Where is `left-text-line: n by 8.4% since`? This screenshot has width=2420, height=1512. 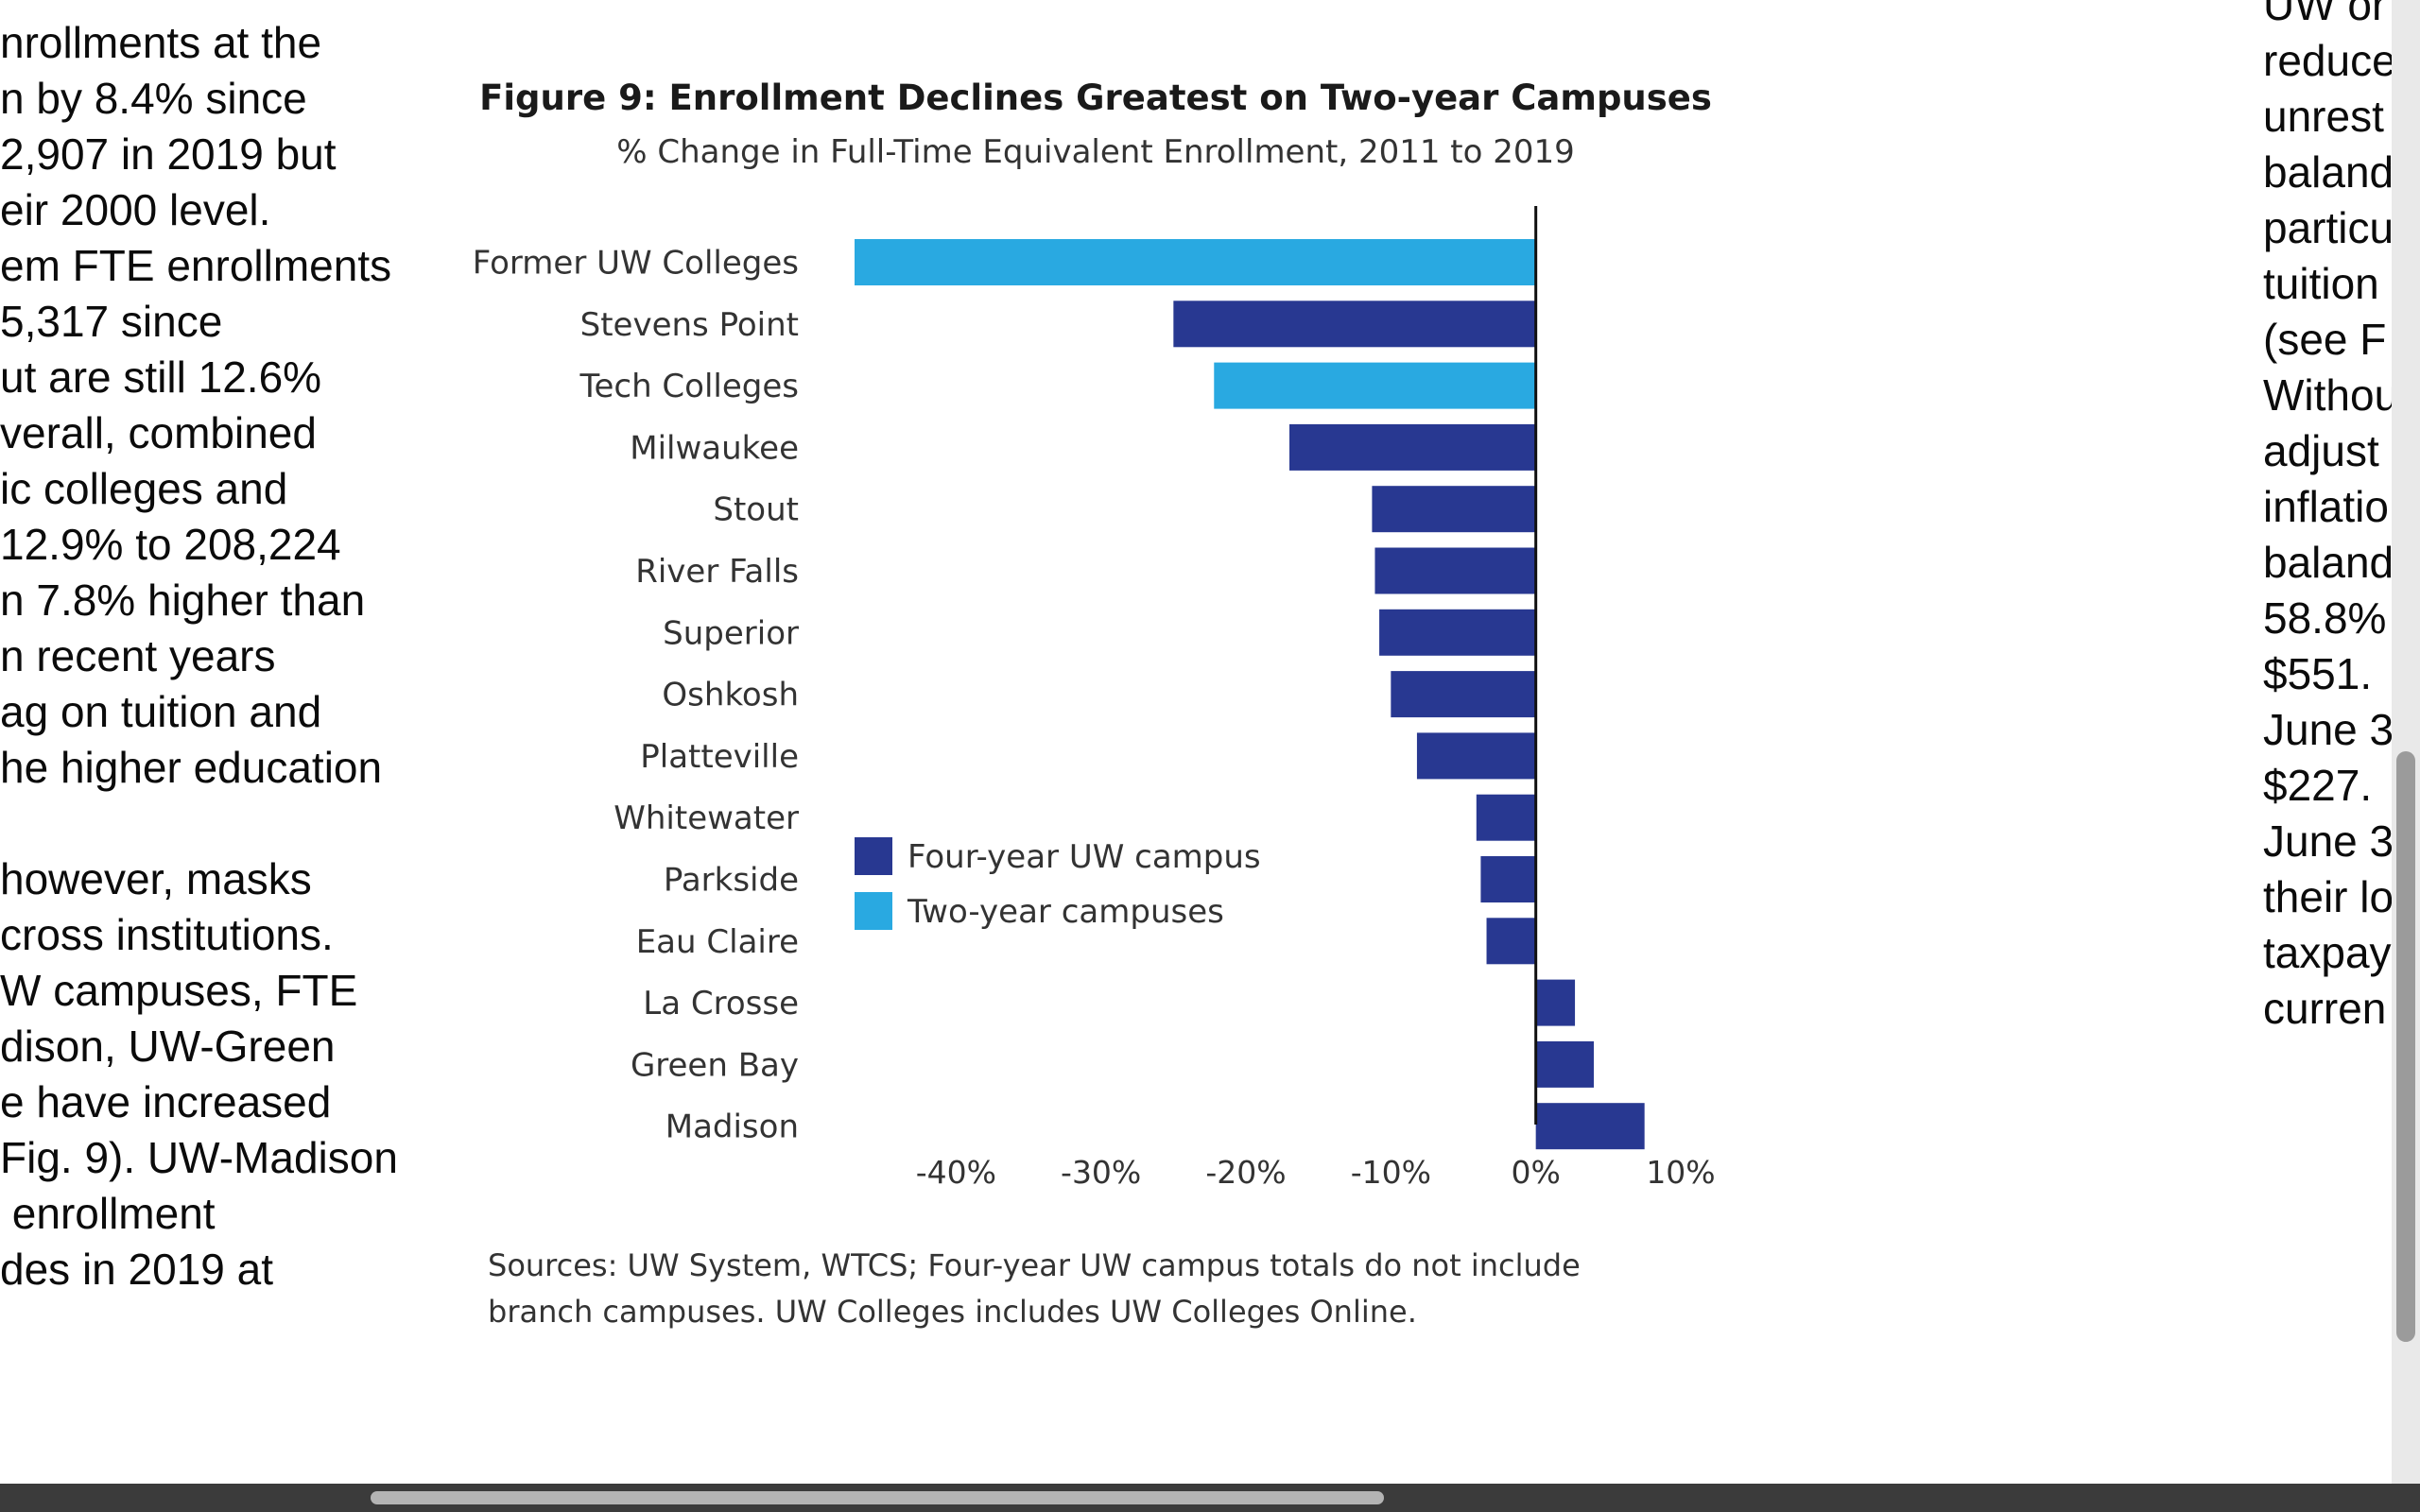 left-text-line: n by 8.4% since is located at coordinates (153, 98).